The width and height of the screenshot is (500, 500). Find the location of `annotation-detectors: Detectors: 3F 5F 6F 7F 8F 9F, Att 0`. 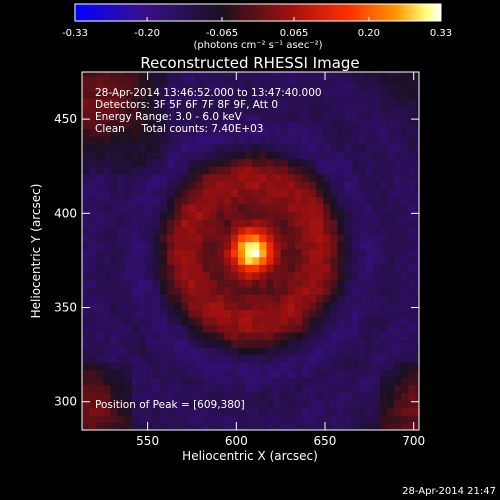

annotation-detectors: Detectors: 3F 5F 6F 7F 8F 9F, Att 0 is located at coordinates (186, 105).